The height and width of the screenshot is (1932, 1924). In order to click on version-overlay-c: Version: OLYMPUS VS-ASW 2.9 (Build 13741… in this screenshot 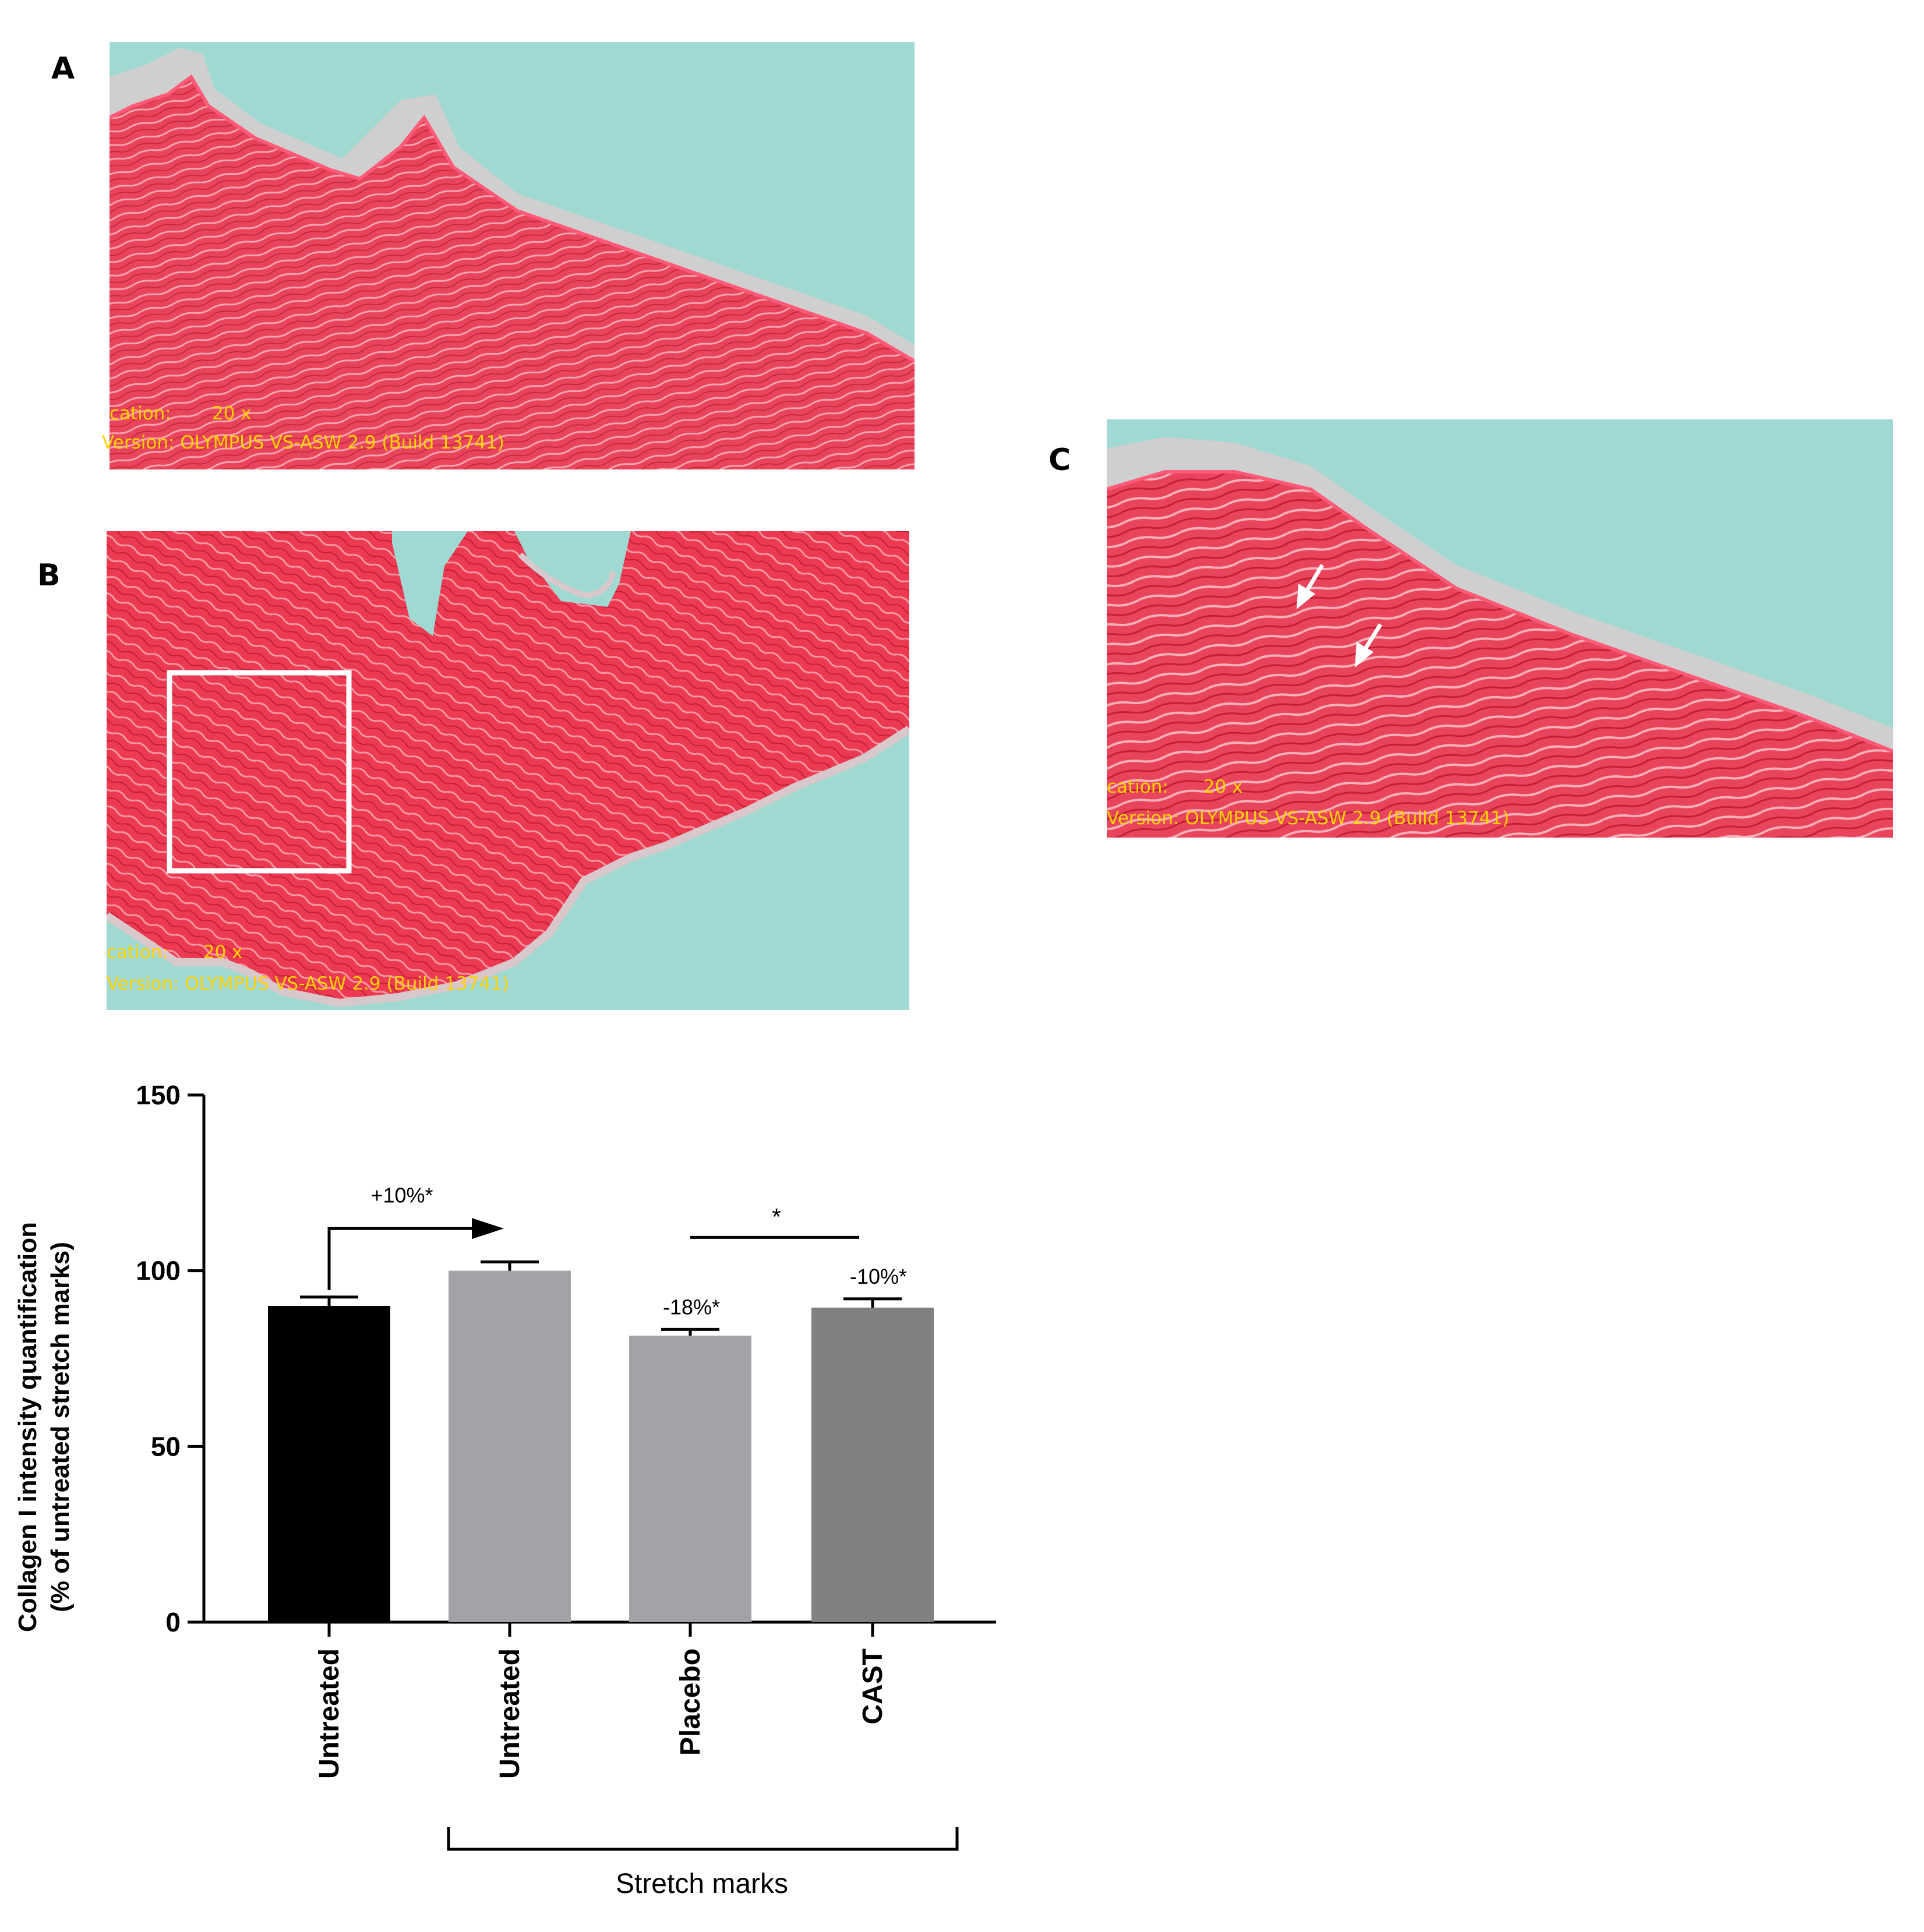, I will do `click(1308, 818)`.